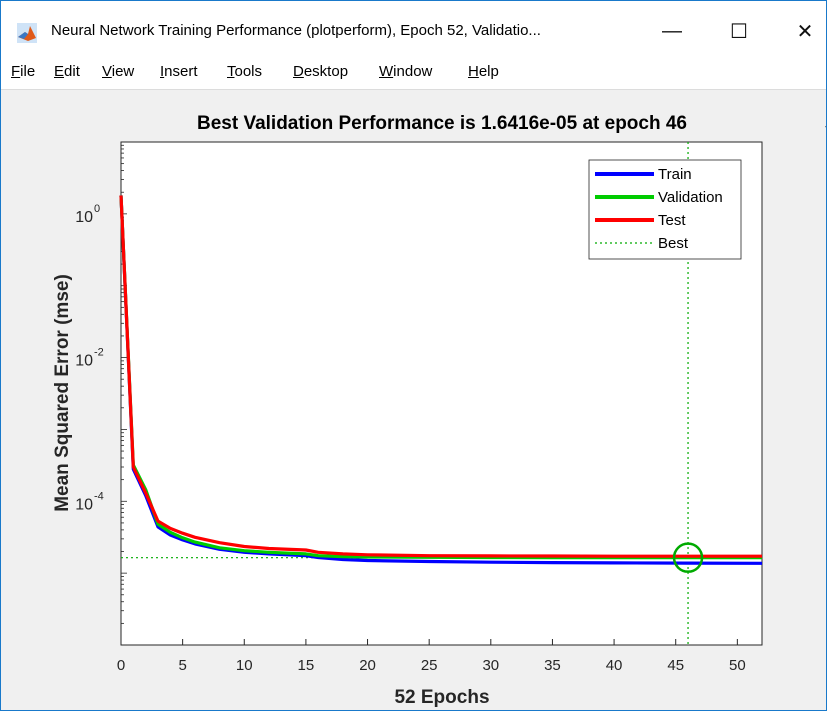  I want to click on x-tick-label: 30, so click(490, 665).